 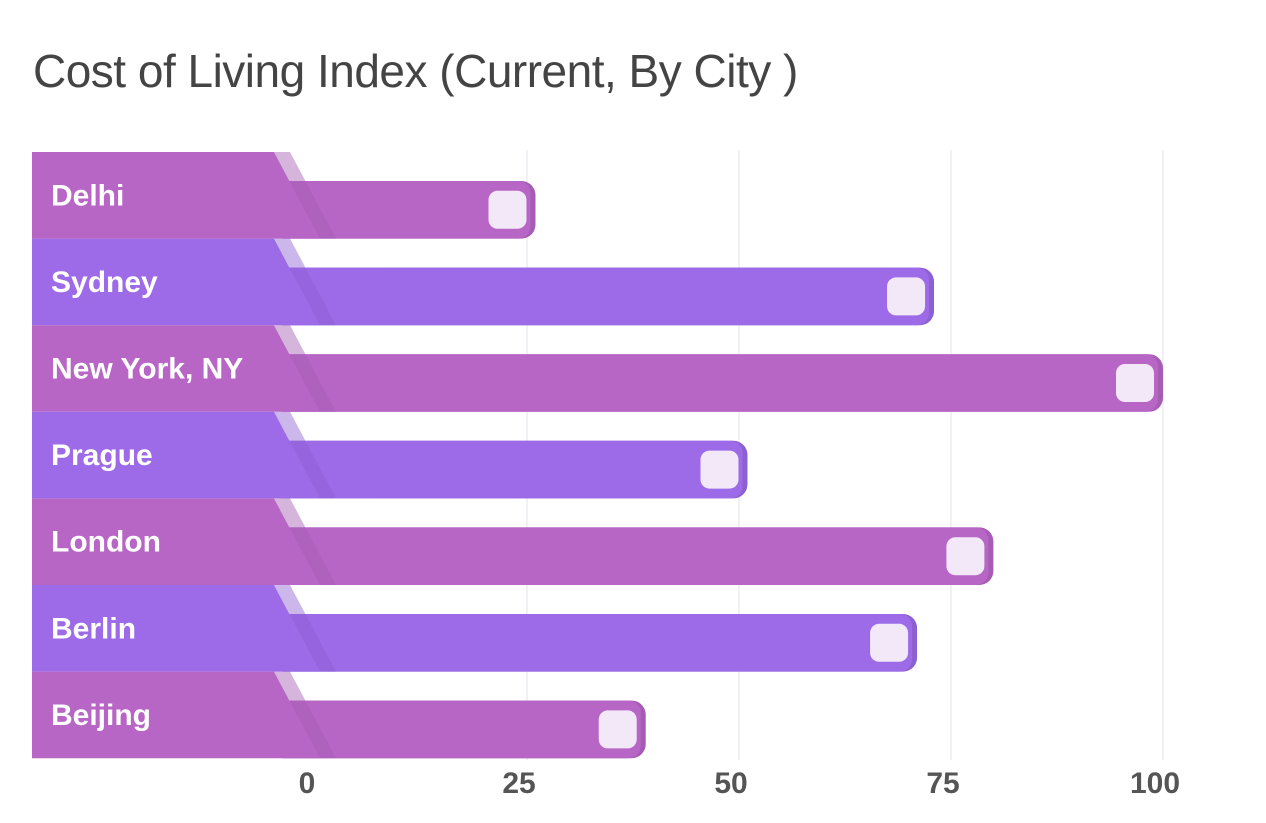 I want to click on x-tick-label: 50, so click(x=730, y=783).